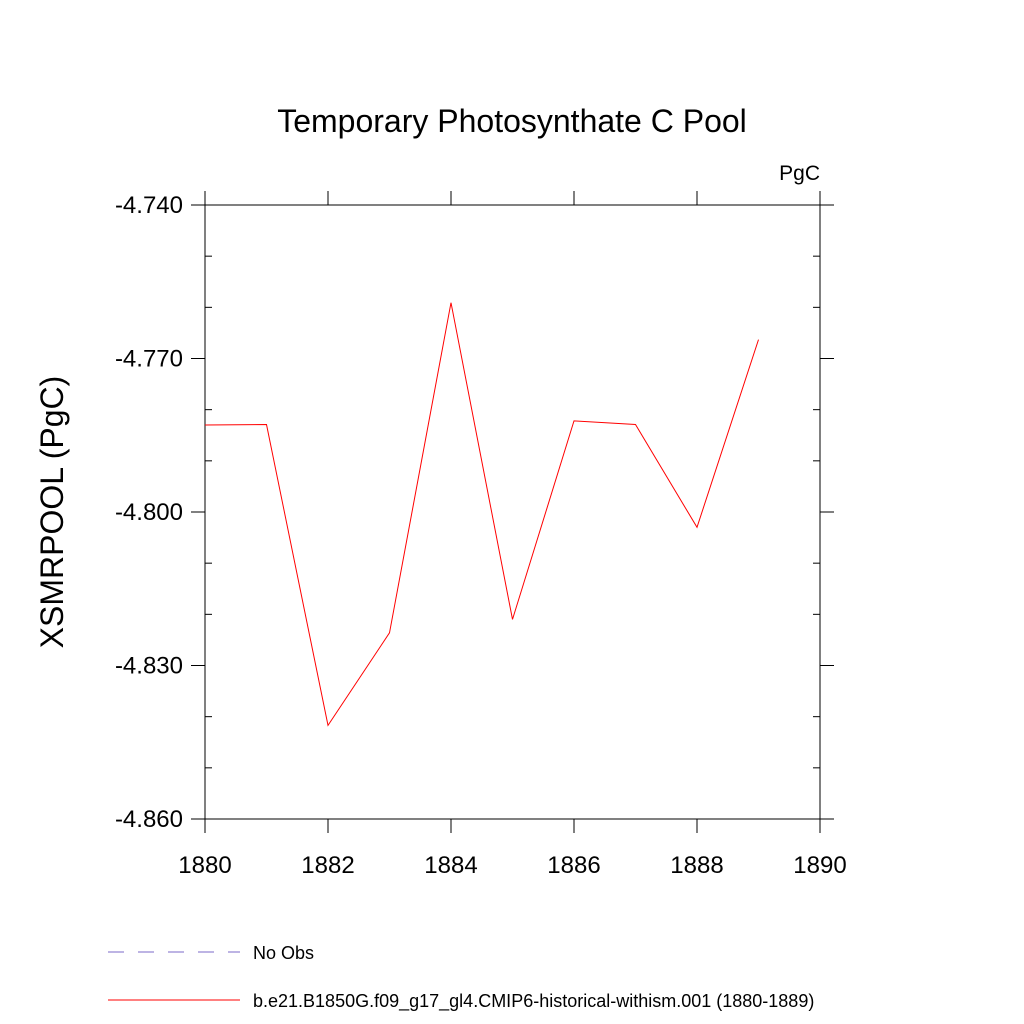 Image resolution: width=1024 pixels, height=1024 pixels. Describe the element at coordinates (799, 173) in the screenshot. I see `units-label: PgC` at that location.